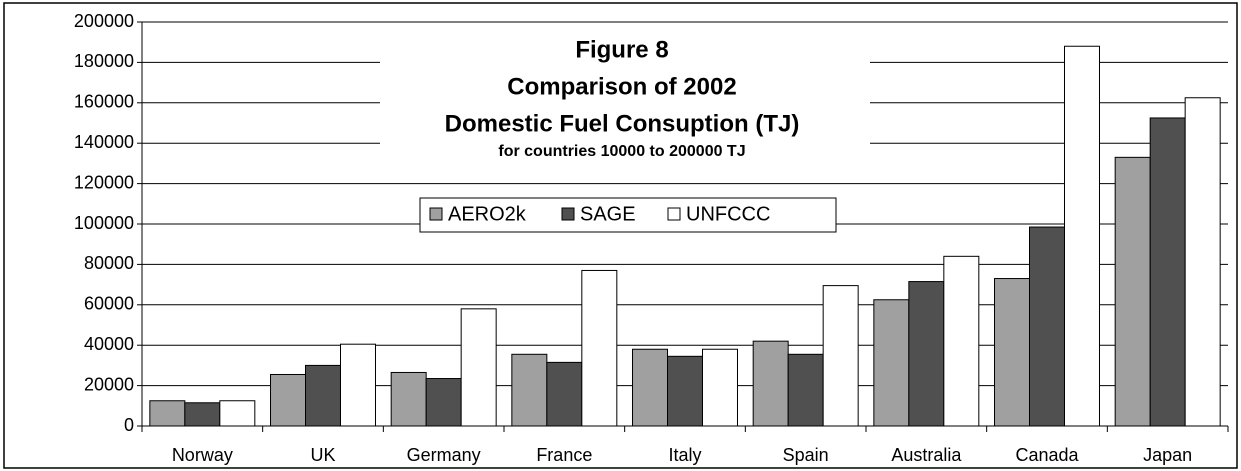 This screenshot has height=471, width=1241. What do you see at coordinates (109, 263) in the screenshot?
I see `y-tick-label: 80000` at bounding box center [109, 263].